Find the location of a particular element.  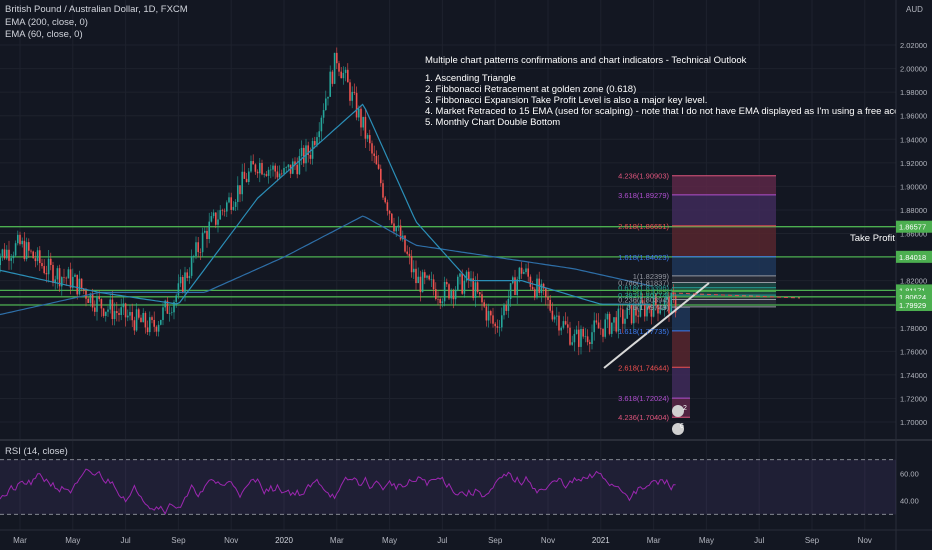

y-tick-label: 2.00000 is located at coordinates (913, 69).